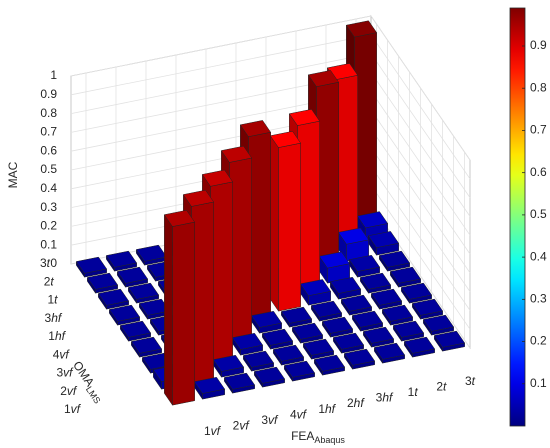  I want to click on z-tick-label: 0.1, so click(48, 244).